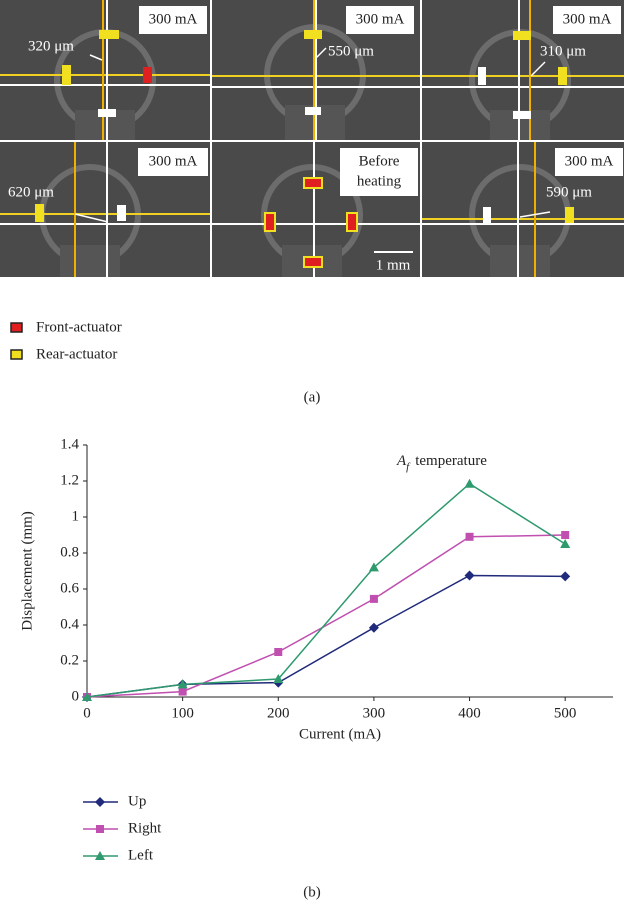 This screenshot has width=624, height=907. Describe the element at coordinates (141, 855) in the screenshot. I see `legend-label: Left` at that location.